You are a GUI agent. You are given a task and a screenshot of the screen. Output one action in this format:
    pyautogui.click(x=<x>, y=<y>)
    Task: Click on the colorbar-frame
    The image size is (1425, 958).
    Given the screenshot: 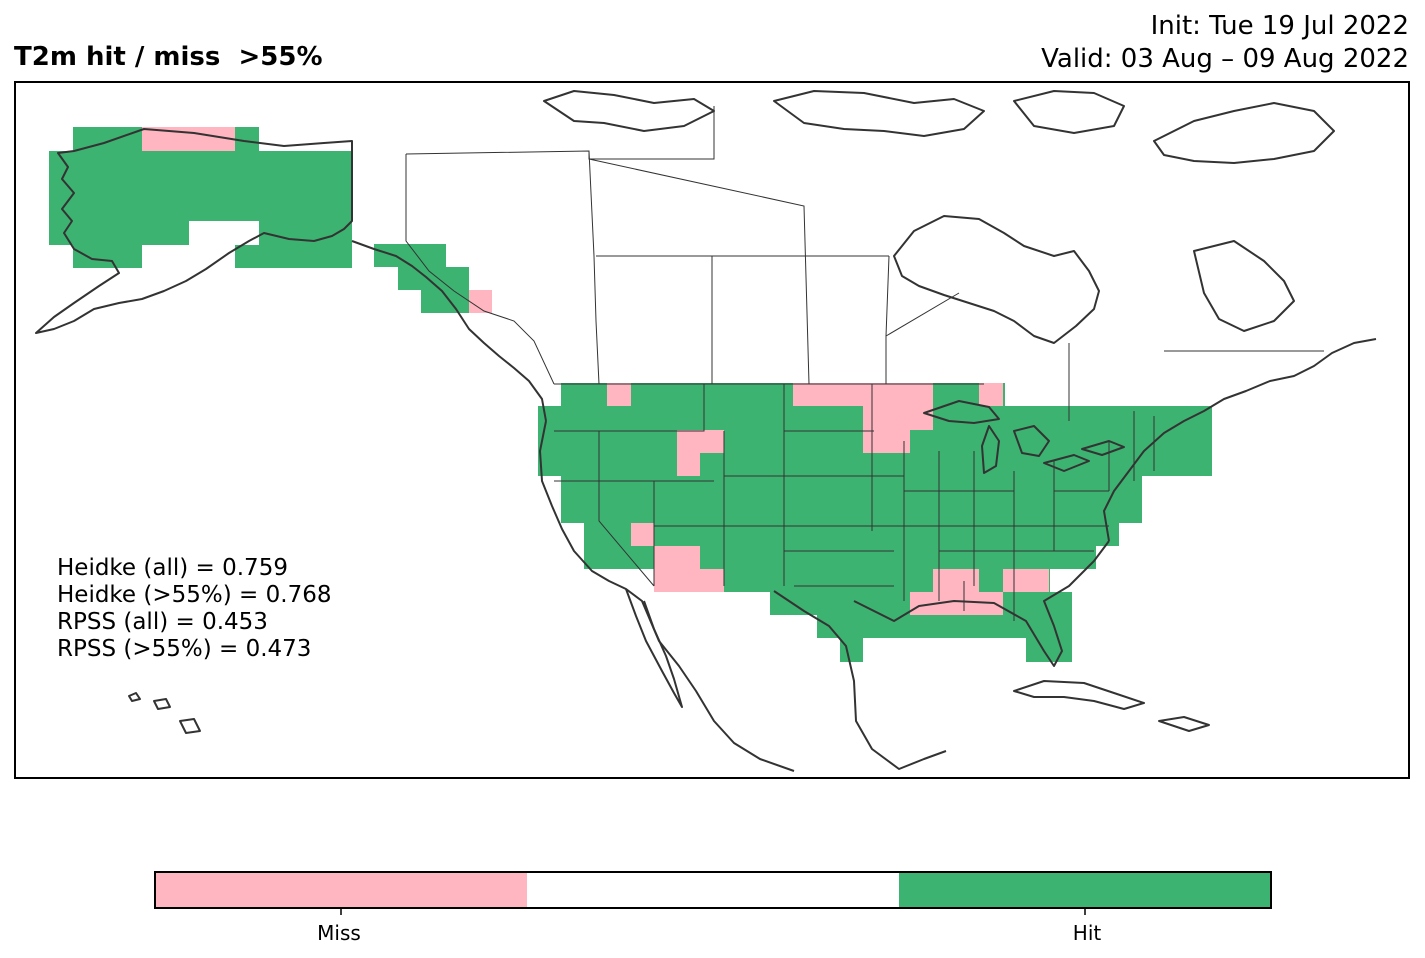 What is the action you would take?
    pyautogui.click(x=713, y=890)
    